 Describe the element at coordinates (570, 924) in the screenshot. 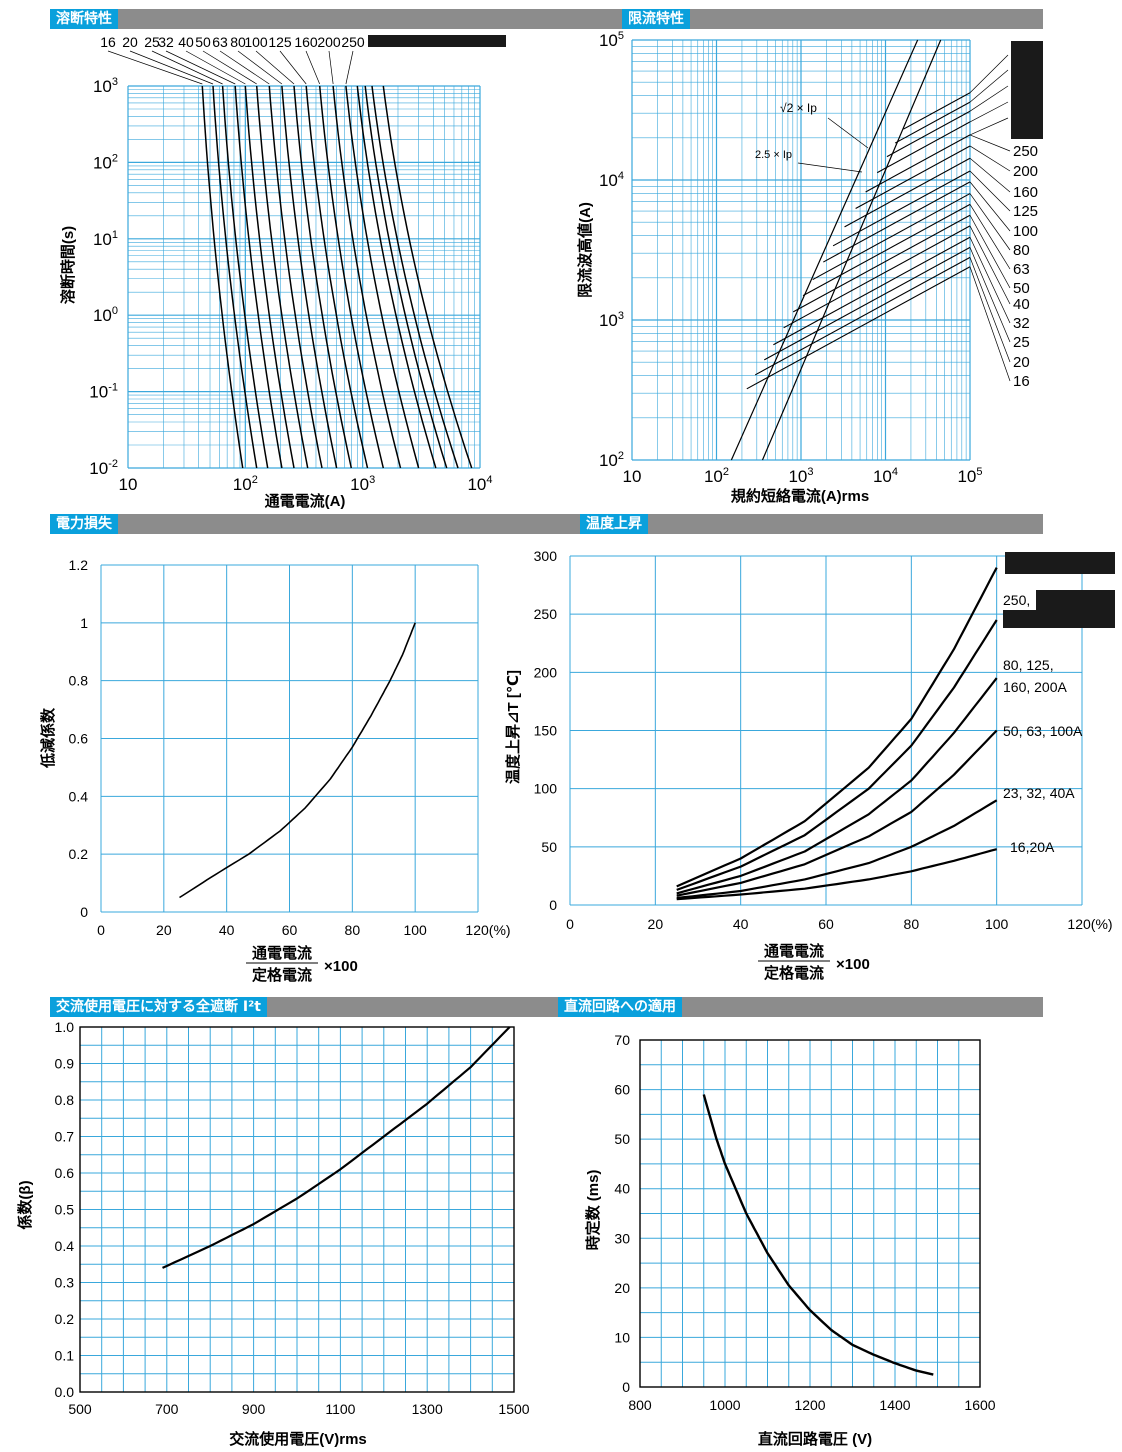

I see `temp-rise-x-tick: 0` at that location.